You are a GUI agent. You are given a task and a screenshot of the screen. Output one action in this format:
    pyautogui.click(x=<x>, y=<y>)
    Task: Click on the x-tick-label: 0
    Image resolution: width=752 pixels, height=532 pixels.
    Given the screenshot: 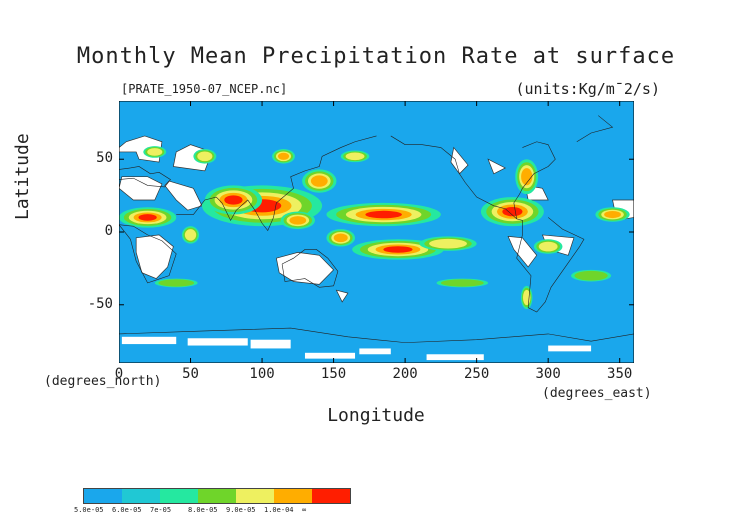 What is the action you would take?
    pyautogui.click(x=119, y=374)
    